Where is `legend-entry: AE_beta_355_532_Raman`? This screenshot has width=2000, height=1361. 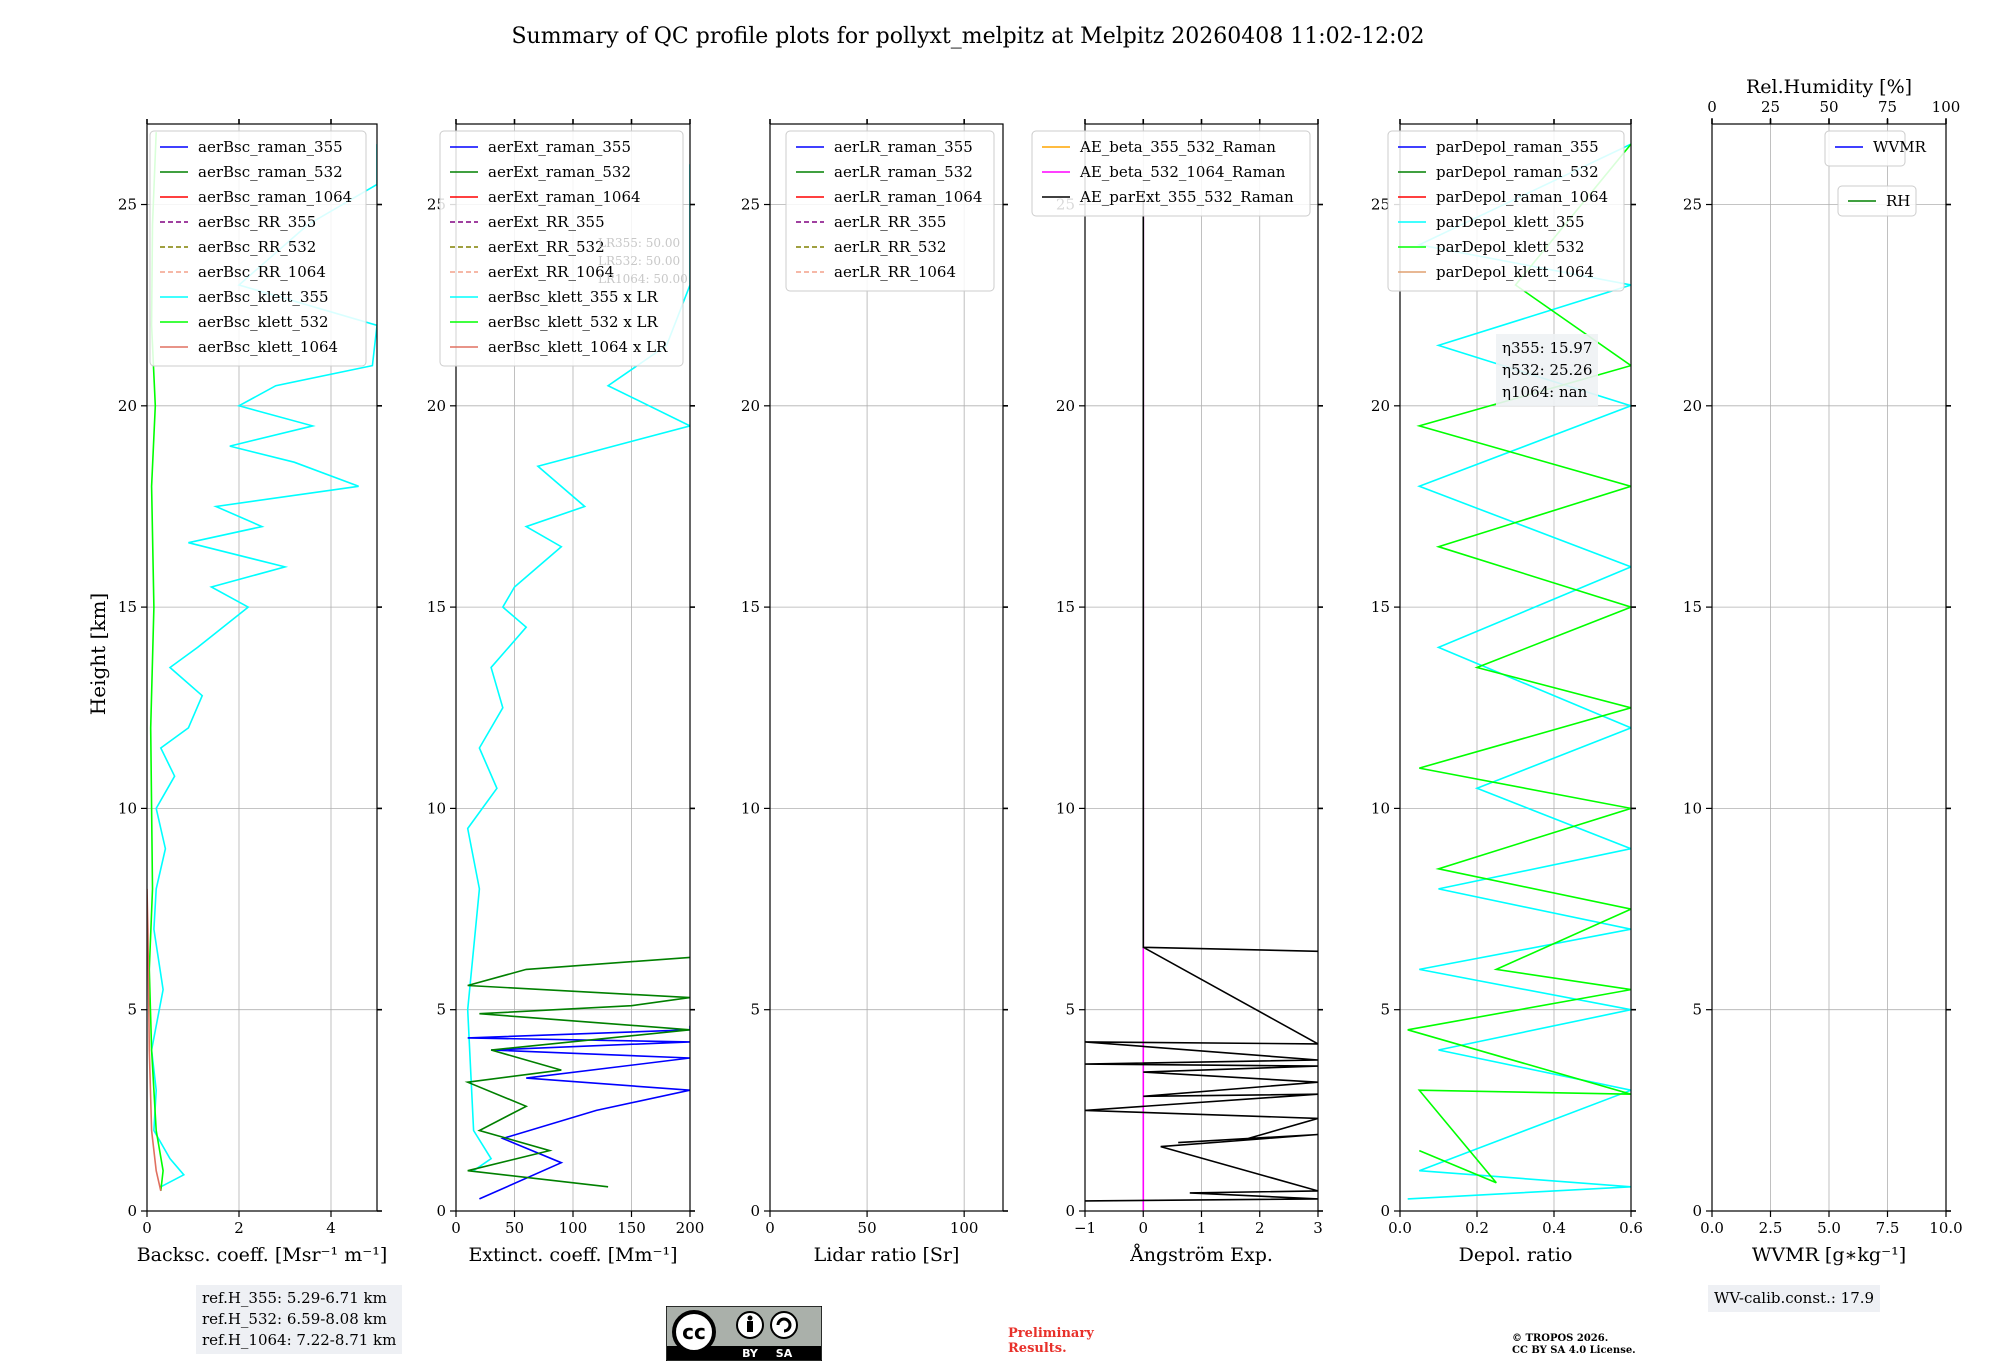
legend-entry: AE_beta_355_532_Raman is located at coordinates (1177, 147).